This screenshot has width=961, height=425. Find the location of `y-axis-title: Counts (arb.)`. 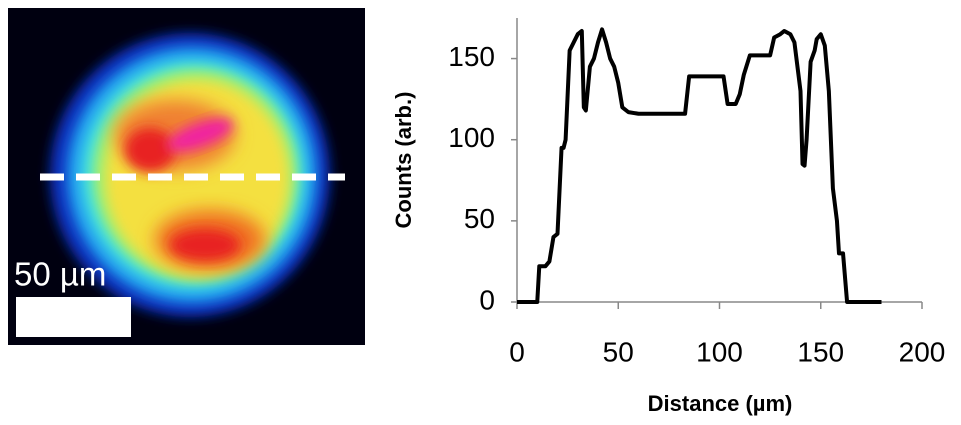

y-axis-title: Counts (arb.) is located at coordinates (403, 160).